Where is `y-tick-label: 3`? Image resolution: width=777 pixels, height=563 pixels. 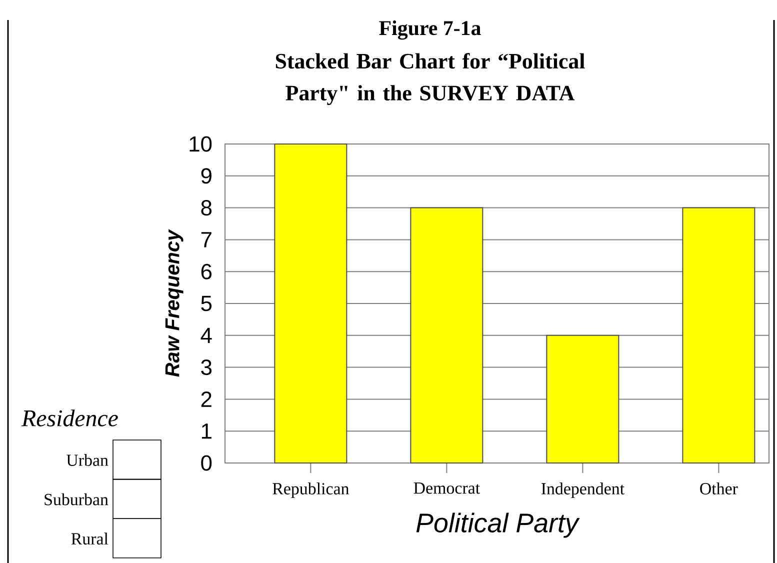 y-tick-label: 3 is located at coordinates (206, 368).